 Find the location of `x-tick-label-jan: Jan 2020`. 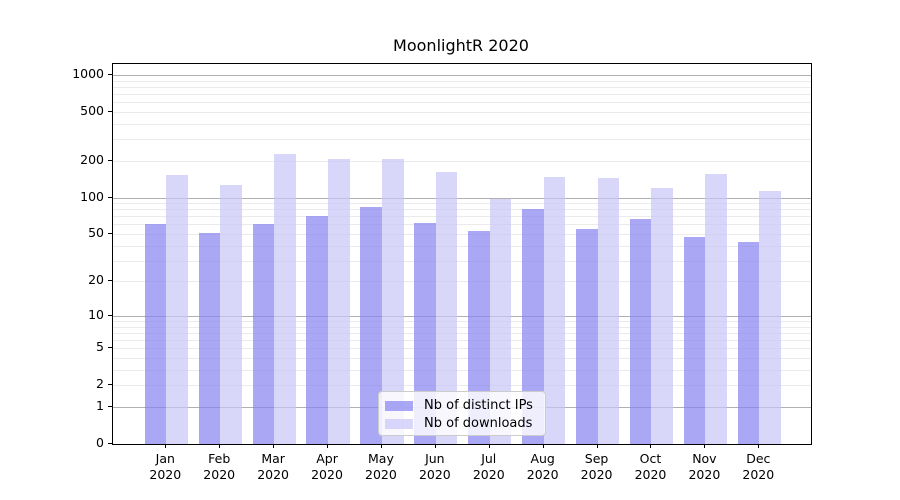

x-tick-label-jan: Jan 2020 is located at coordinates (165, 467).